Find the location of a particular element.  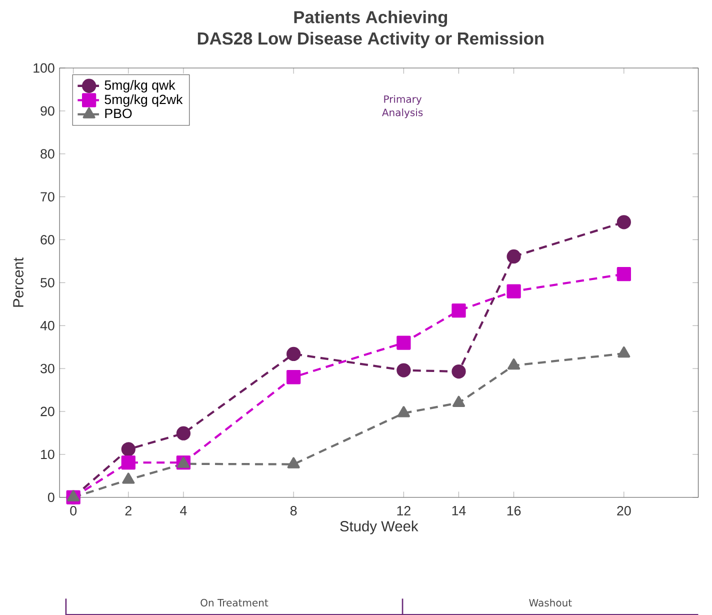

x-tick-label: 14 is located at coordinates (459, 511).